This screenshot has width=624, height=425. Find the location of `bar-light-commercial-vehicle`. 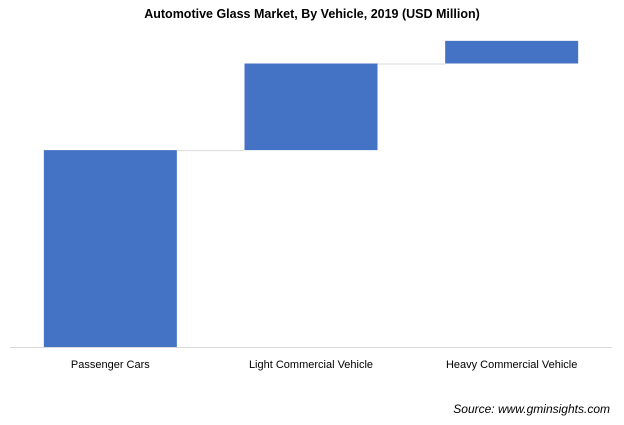

bar-light-commercial-vehicle is located at coordinates (311, 107).